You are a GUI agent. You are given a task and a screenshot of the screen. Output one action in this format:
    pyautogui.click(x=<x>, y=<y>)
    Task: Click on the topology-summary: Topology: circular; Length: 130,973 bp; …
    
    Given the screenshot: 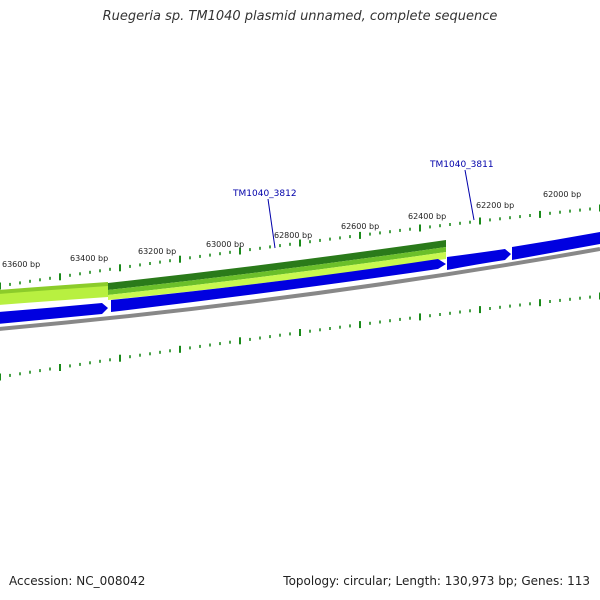 What is the action you would take?
    pyautogui.click(x=436, y=581)
    